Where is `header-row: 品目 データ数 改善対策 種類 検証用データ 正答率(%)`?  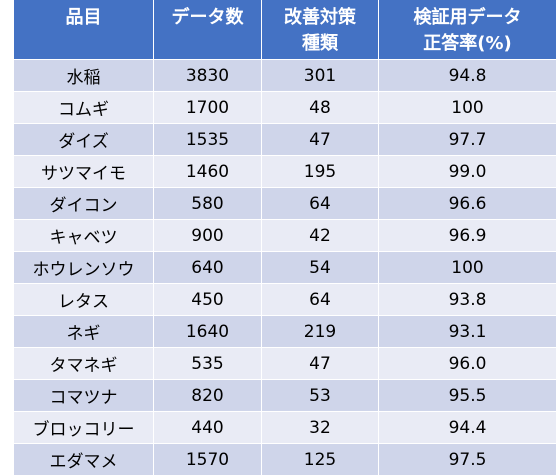 header-row: 品目 データ数 改善対策 種類 検証用データ 正答率(%) is located at coordinates (285, 29).